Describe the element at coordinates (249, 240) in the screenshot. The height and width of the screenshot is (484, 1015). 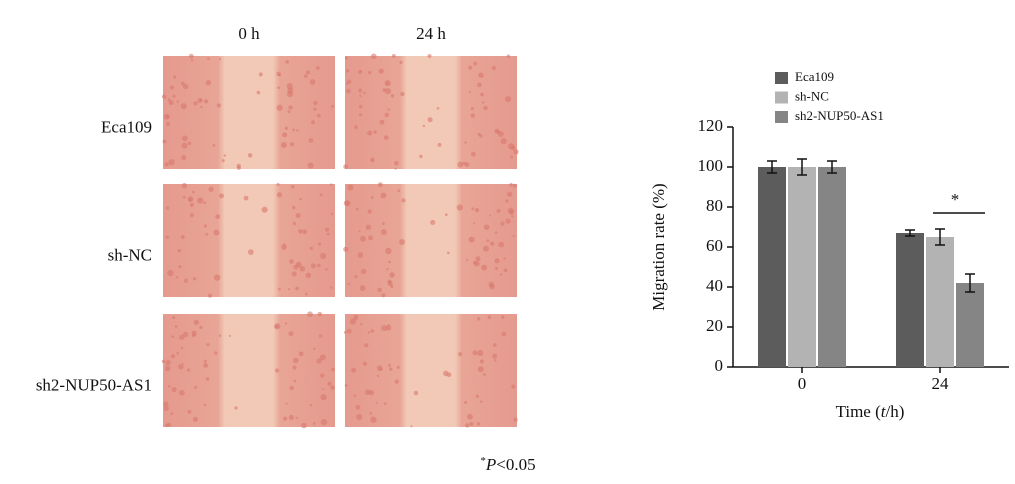
I see `micrograph` at that location.